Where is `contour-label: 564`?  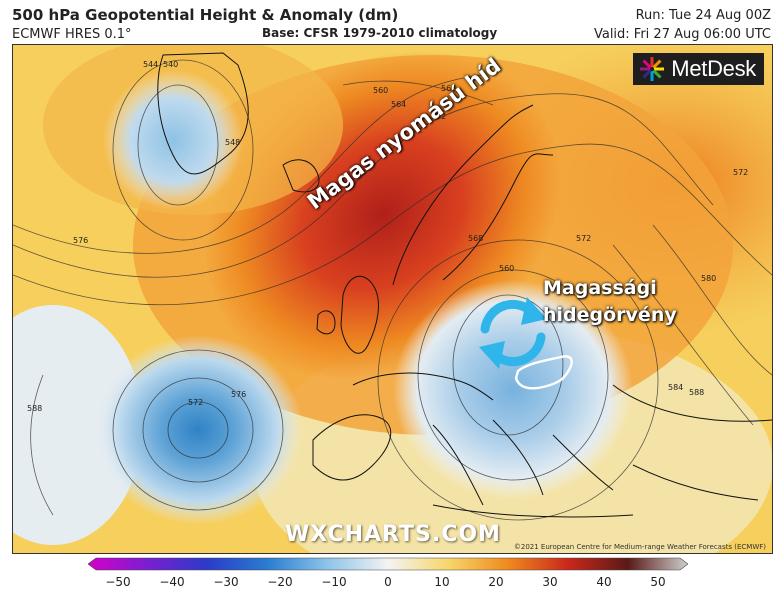
contour-label: 564 is located at coordinates (398, 104).